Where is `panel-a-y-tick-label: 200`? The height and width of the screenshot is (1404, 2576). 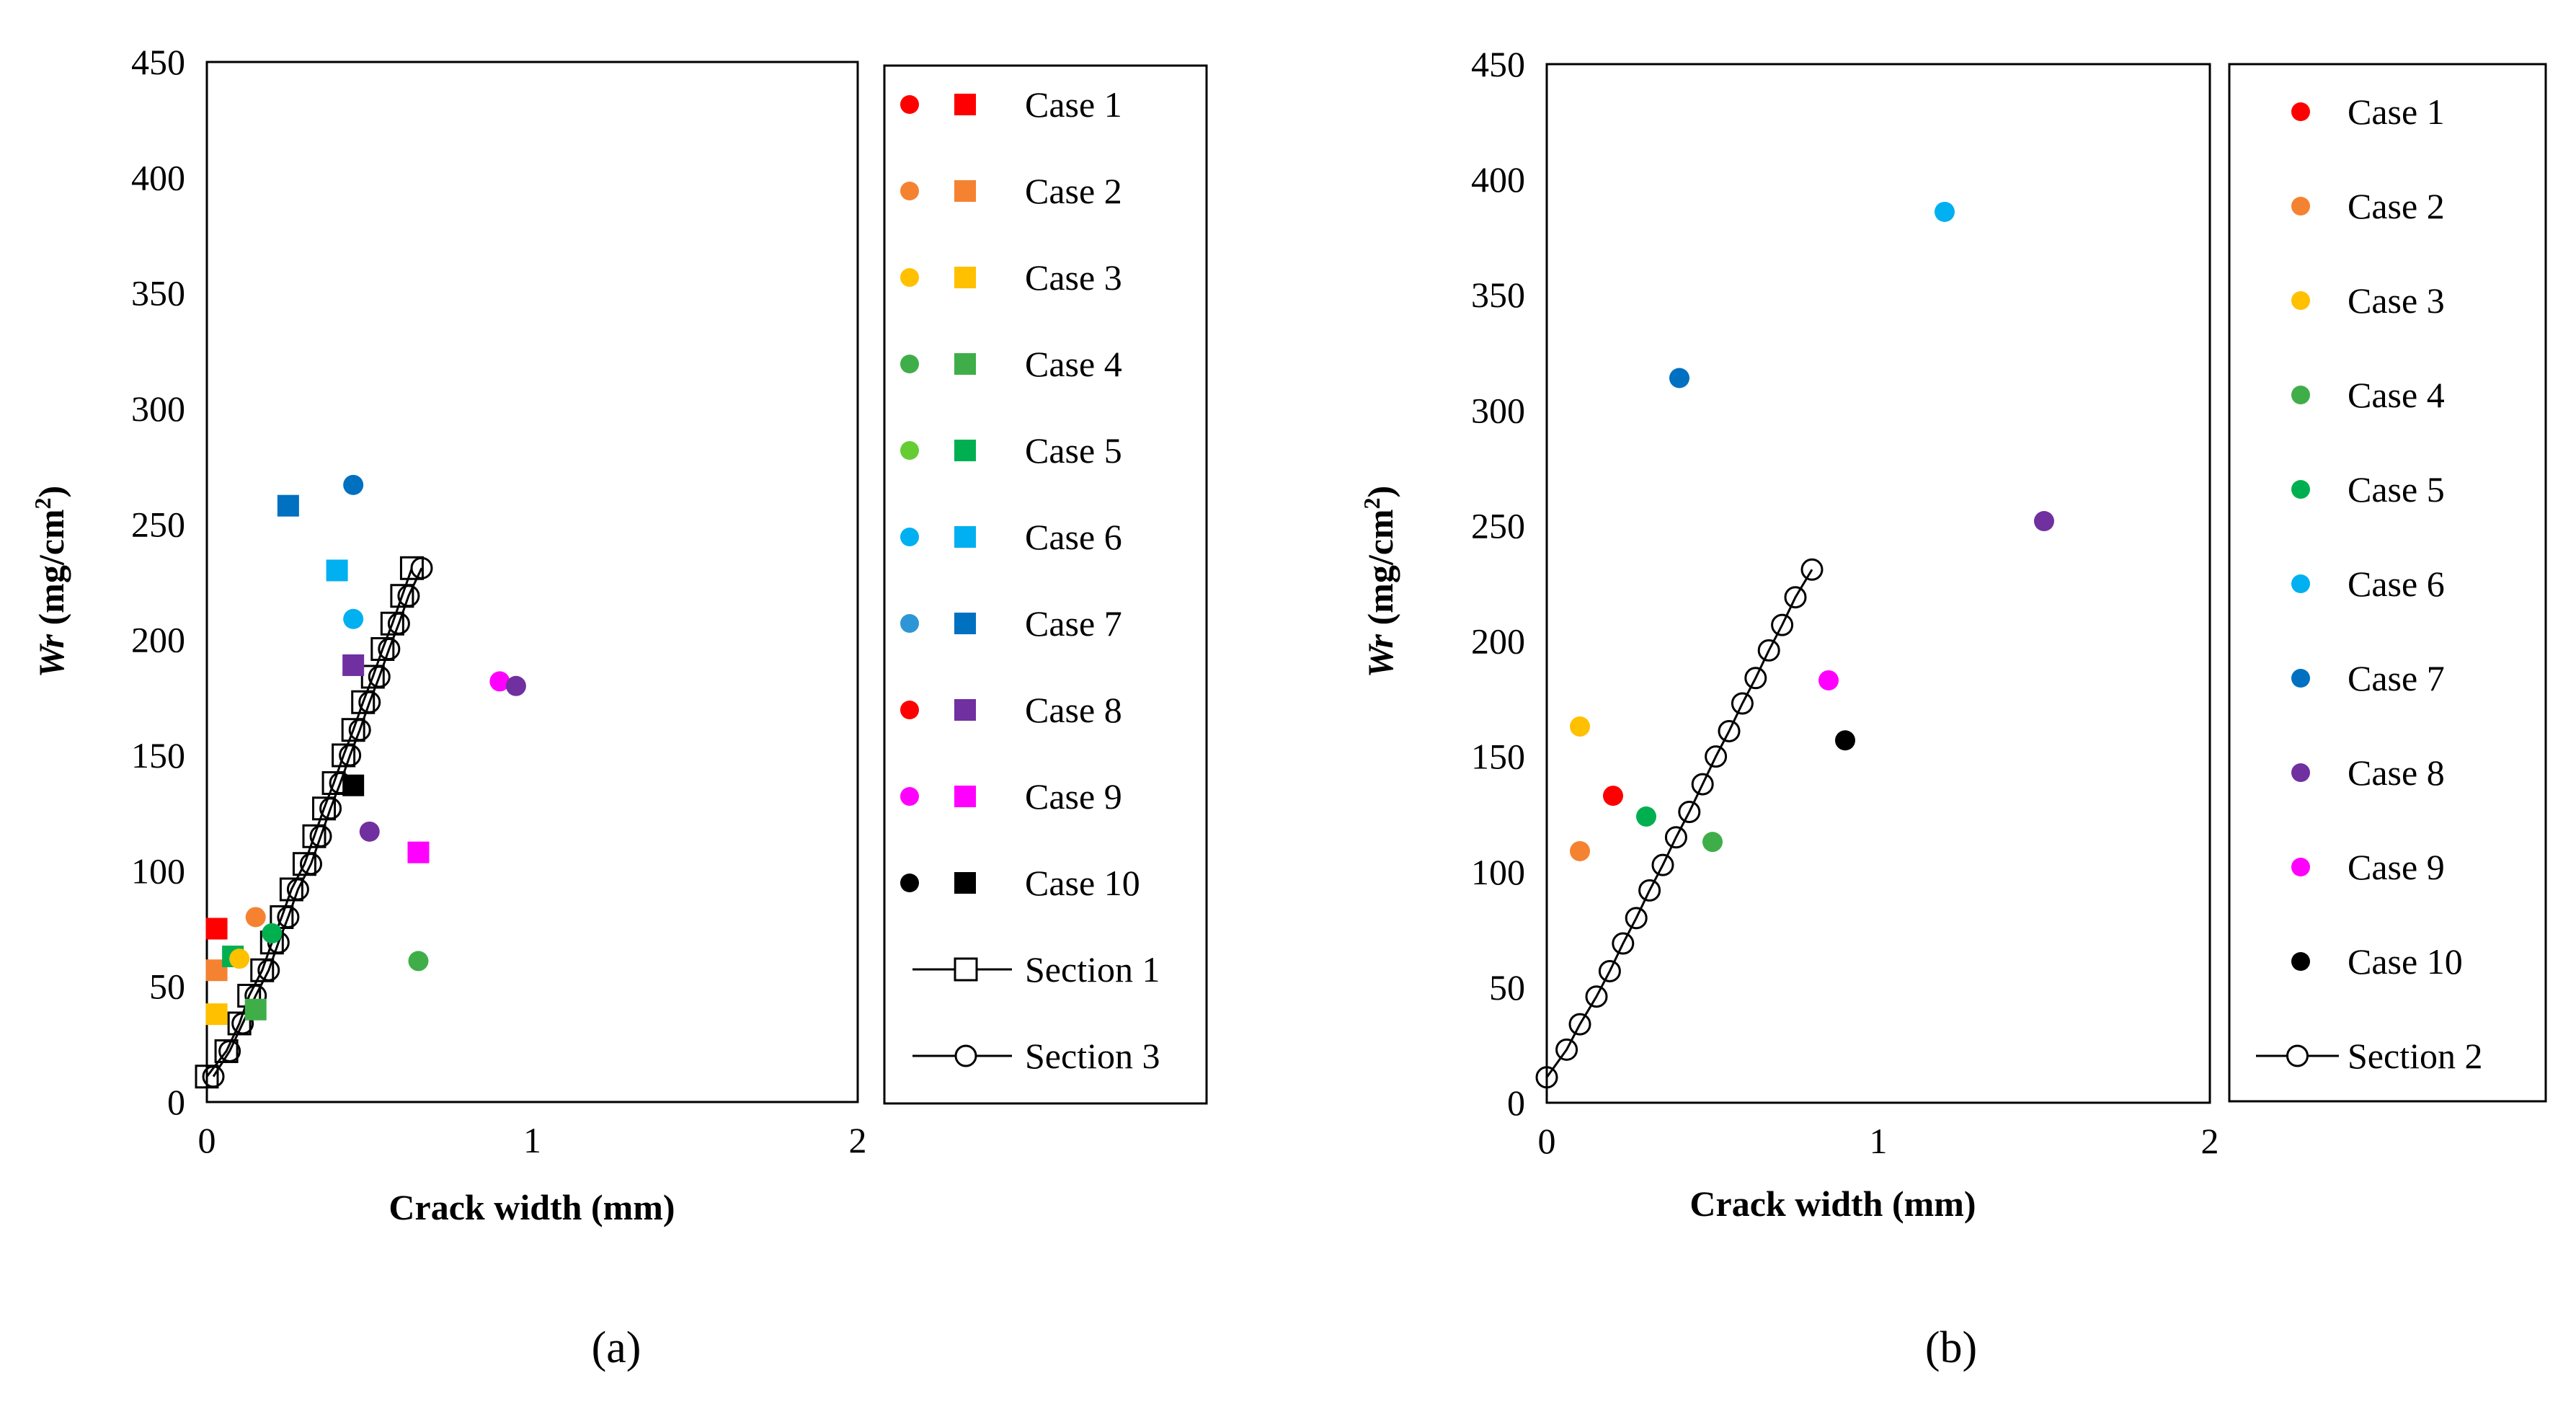 panel-a-y-tick-label: 200 is located at coordinates (158, 640).